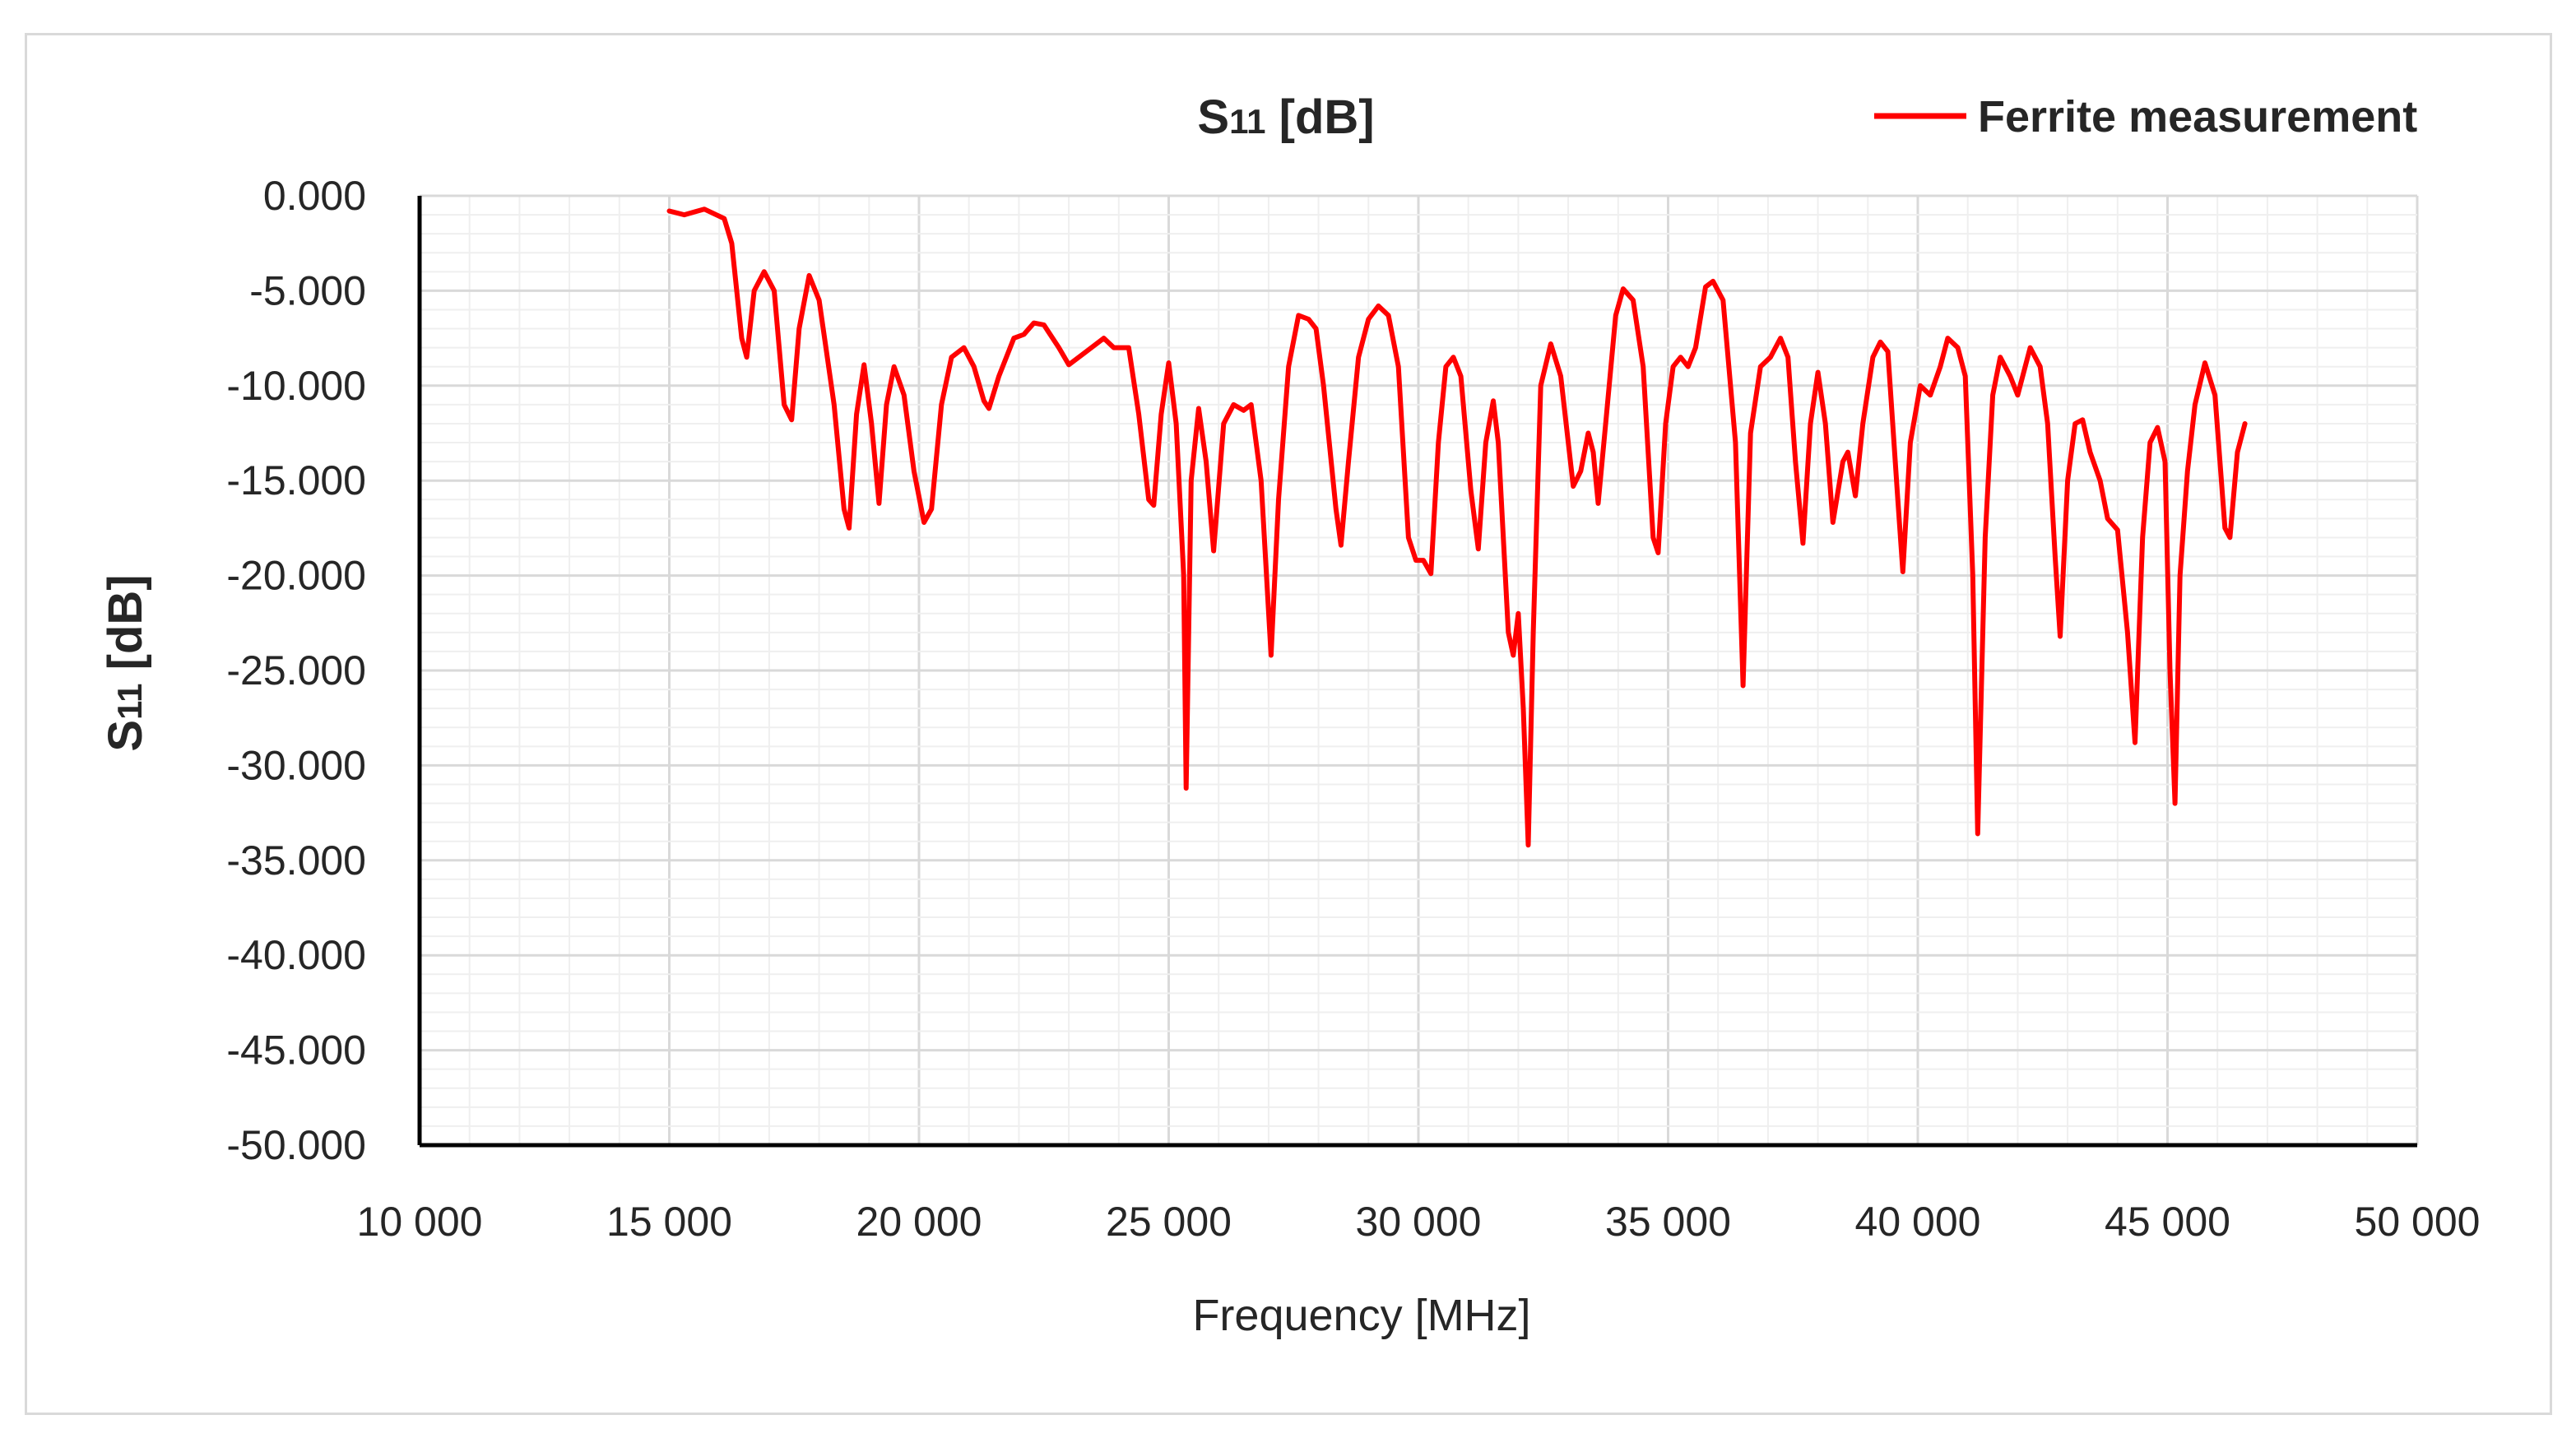  Describe the element at coordinates (296, 955) in the screenshot. I see `y-tick-label: -40.000` at that location.